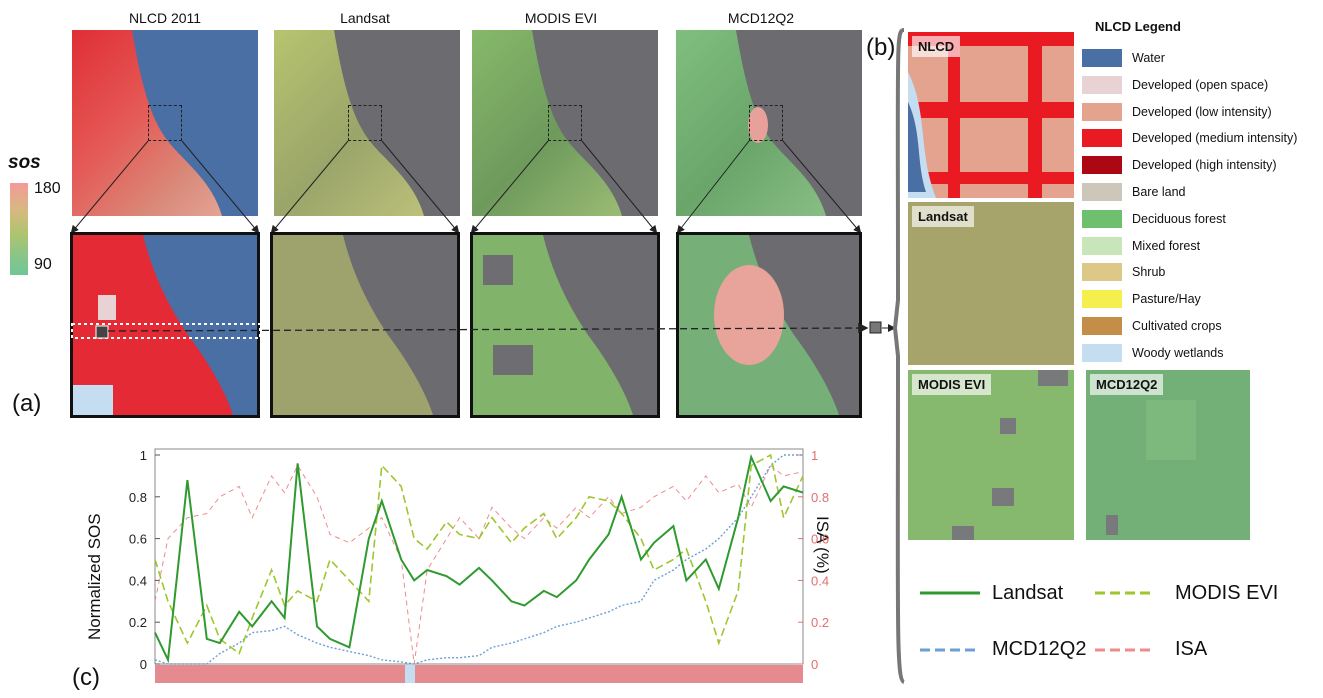 This screenshot has width=1323, height=698. What do you see at coordinates (570, 325) in the screenshot?
I see `modis-zoom-water` at bounding box center [570, 325].